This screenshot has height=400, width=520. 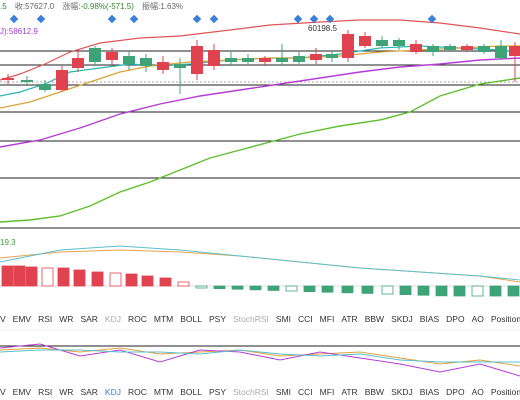 I want to click on bottom-tab-stochrsi: StochRSI, so click(x=251, y=392).